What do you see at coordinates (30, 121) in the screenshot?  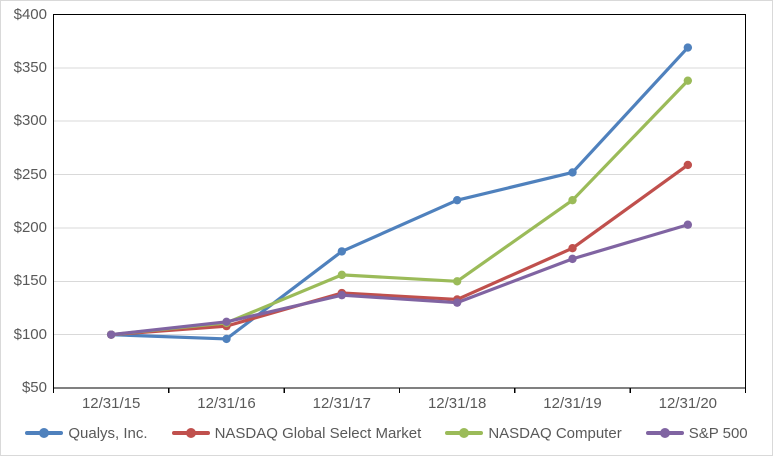 I see `y-axis-label: $300` at bounding box center [30, 121].